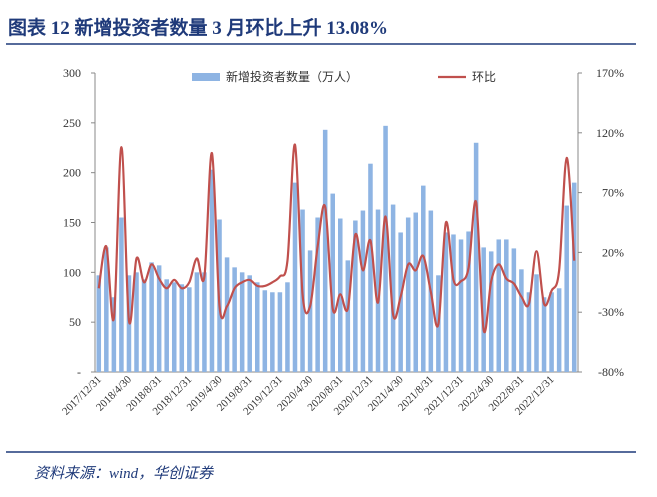 This screenshot has height=497, width=657. What do you see at coordinates (610, 133) in the screenshot?
I see `y2-tick-label: 120%` at bounding box center [610, 133].